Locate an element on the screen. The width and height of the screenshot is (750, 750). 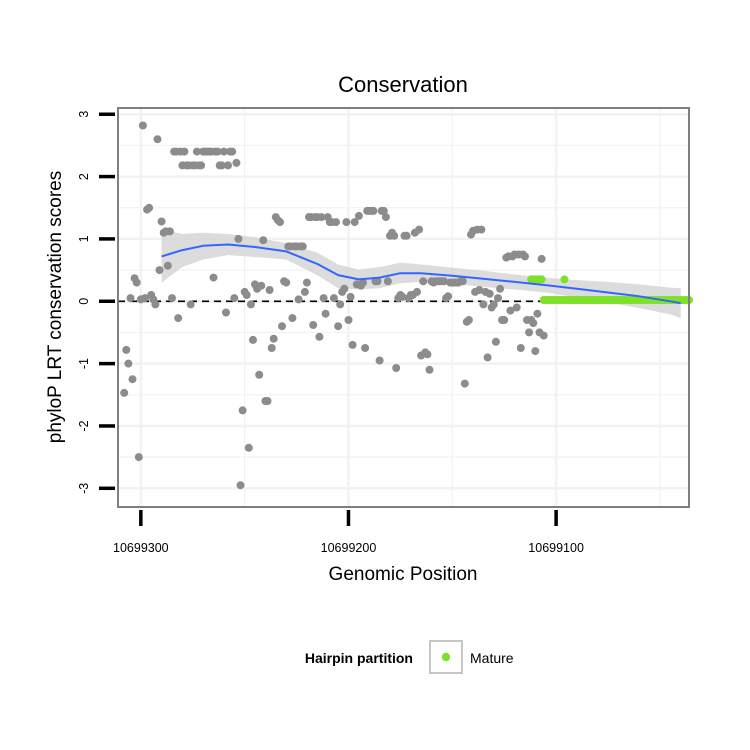
smooth-line is located at coordinates (421, 274).